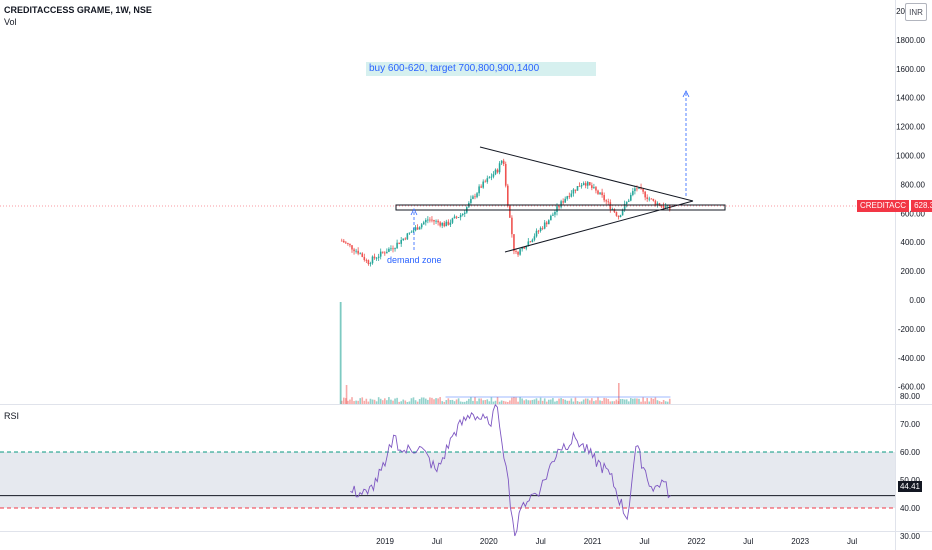 The image size is (932, 550). I want to click on rsi-band, so click(447, 480).